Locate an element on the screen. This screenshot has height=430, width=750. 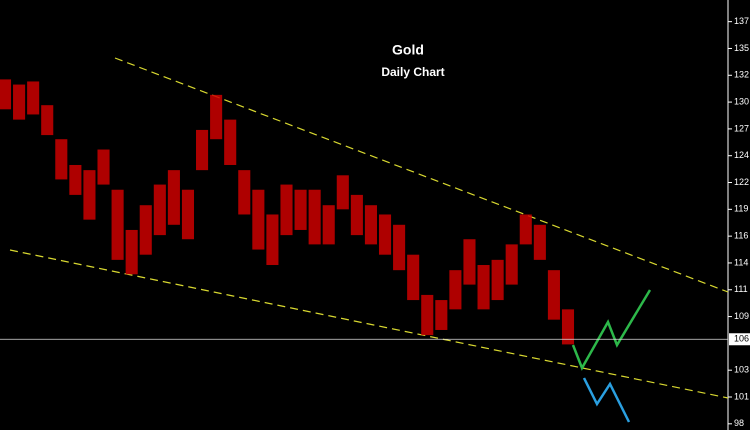
y-tick-label: 132 is located at coordinates (741, 75).